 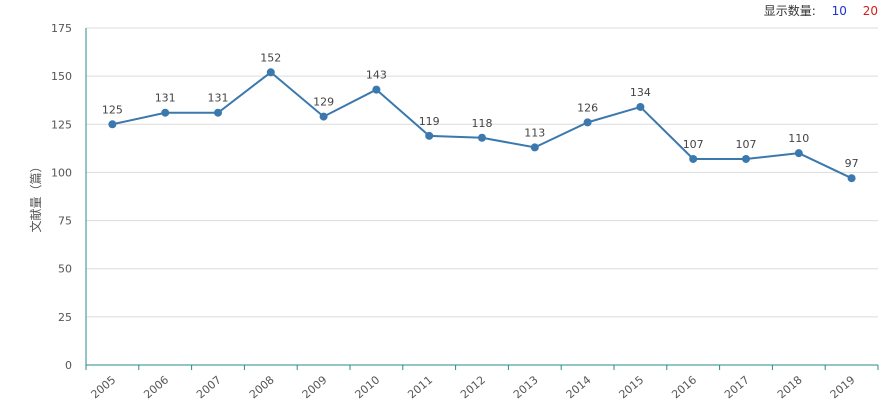 I want to click on x-tick-label: 2007, so click(x=209, y=387).